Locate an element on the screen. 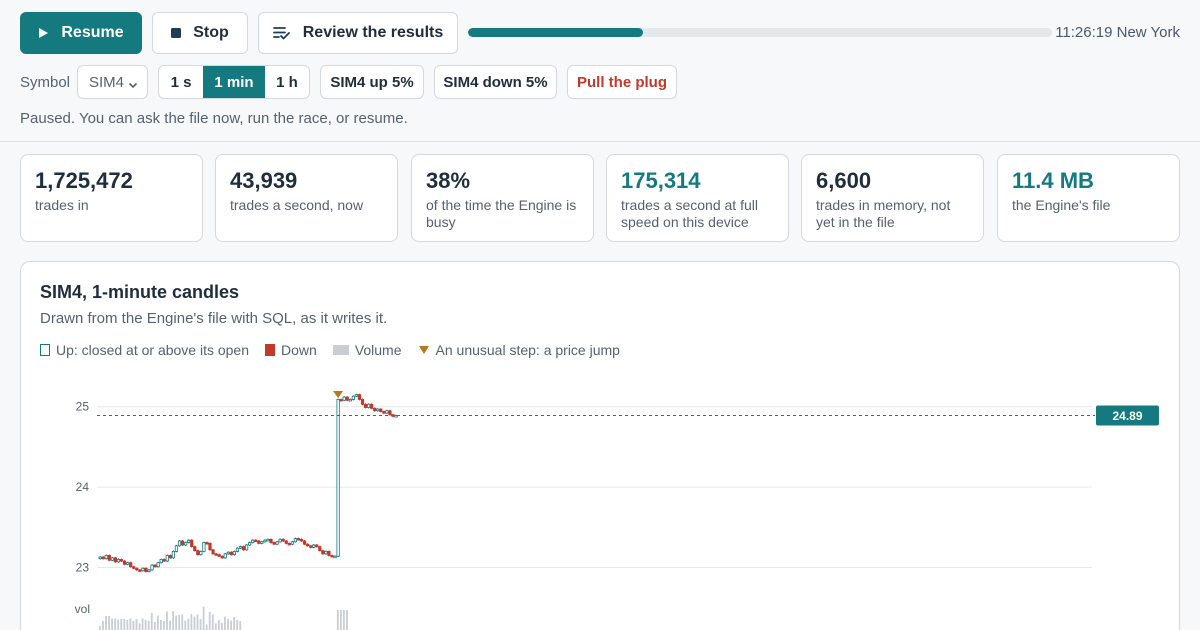 This screenshot has width=1200, height=630. pull-plug-button: Pull the plug is located at coordinates (622, 82).